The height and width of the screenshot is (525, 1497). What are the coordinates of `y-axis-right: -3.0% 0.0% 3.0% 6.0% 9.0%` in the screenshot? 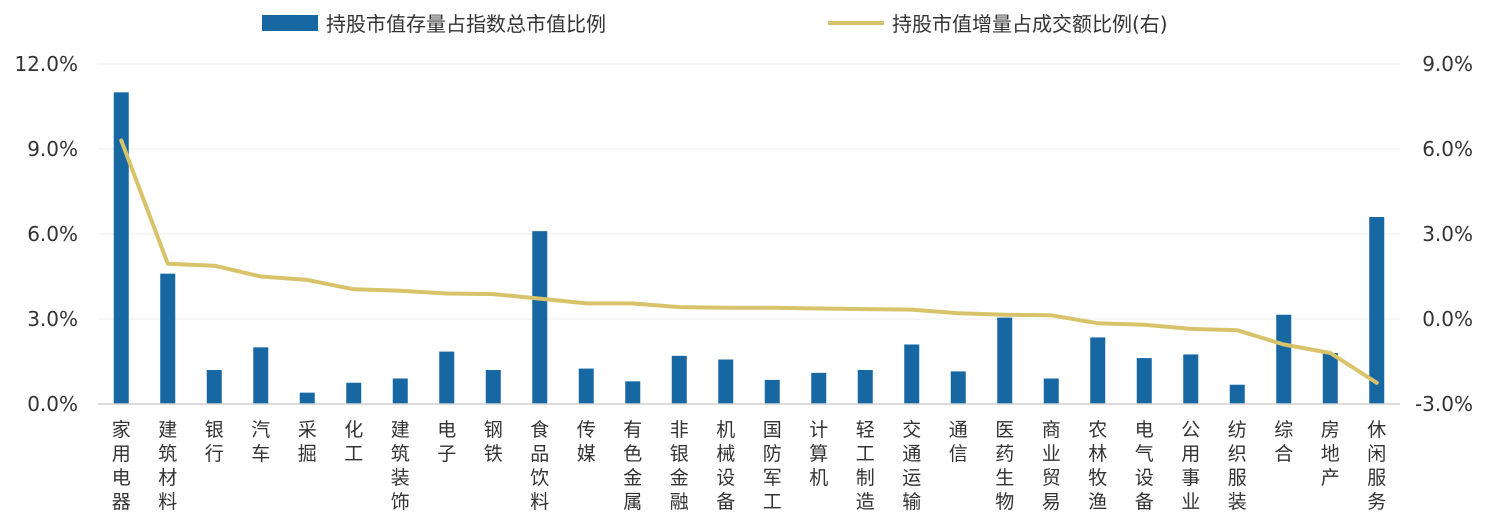 It's located at (1444, 234).